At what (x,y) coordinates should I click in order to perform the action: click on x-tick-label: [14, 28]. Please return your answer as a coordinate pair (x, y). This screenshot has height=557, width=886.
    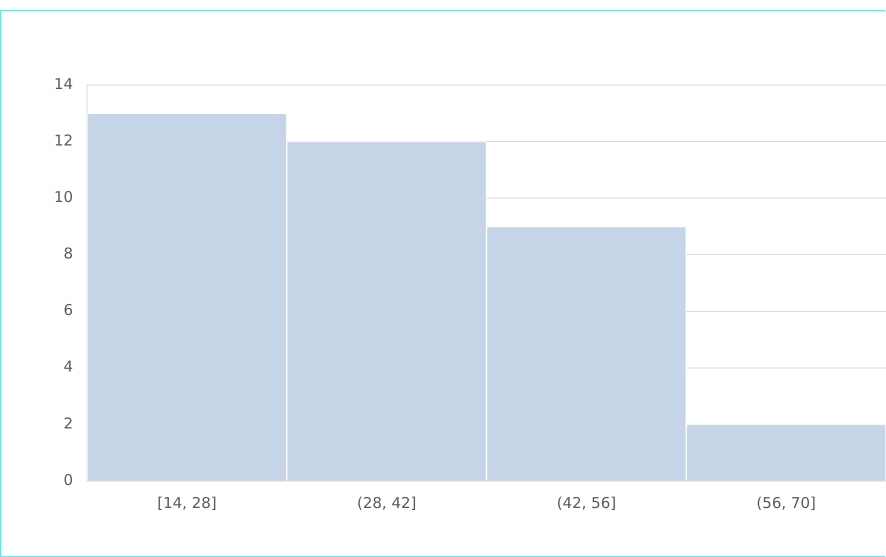
    Looking at the image, I should click on (187, 503).